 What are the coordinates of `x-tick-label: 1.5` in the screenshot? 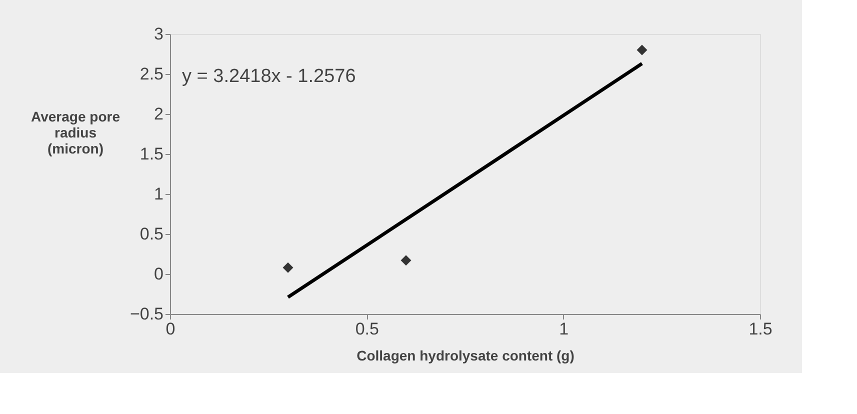 It's located at (760, 329).